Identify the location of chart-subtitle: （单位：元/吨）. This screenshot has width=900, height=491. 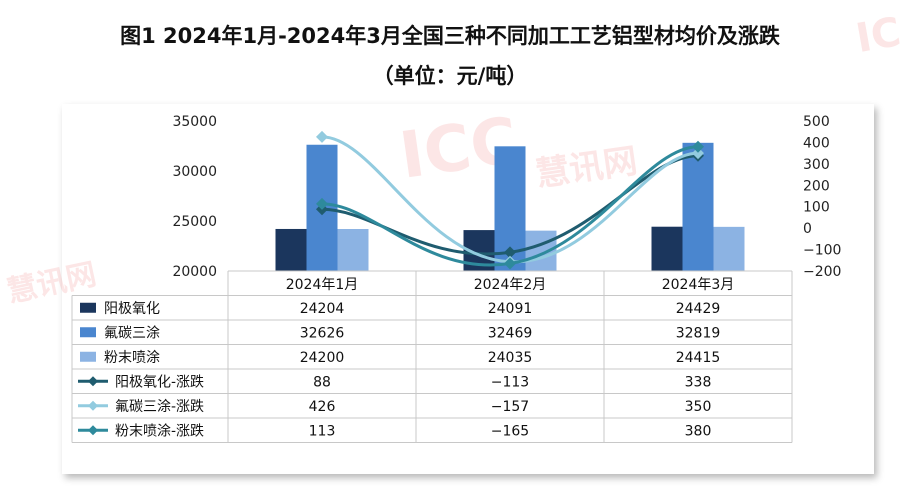
(450, 76).